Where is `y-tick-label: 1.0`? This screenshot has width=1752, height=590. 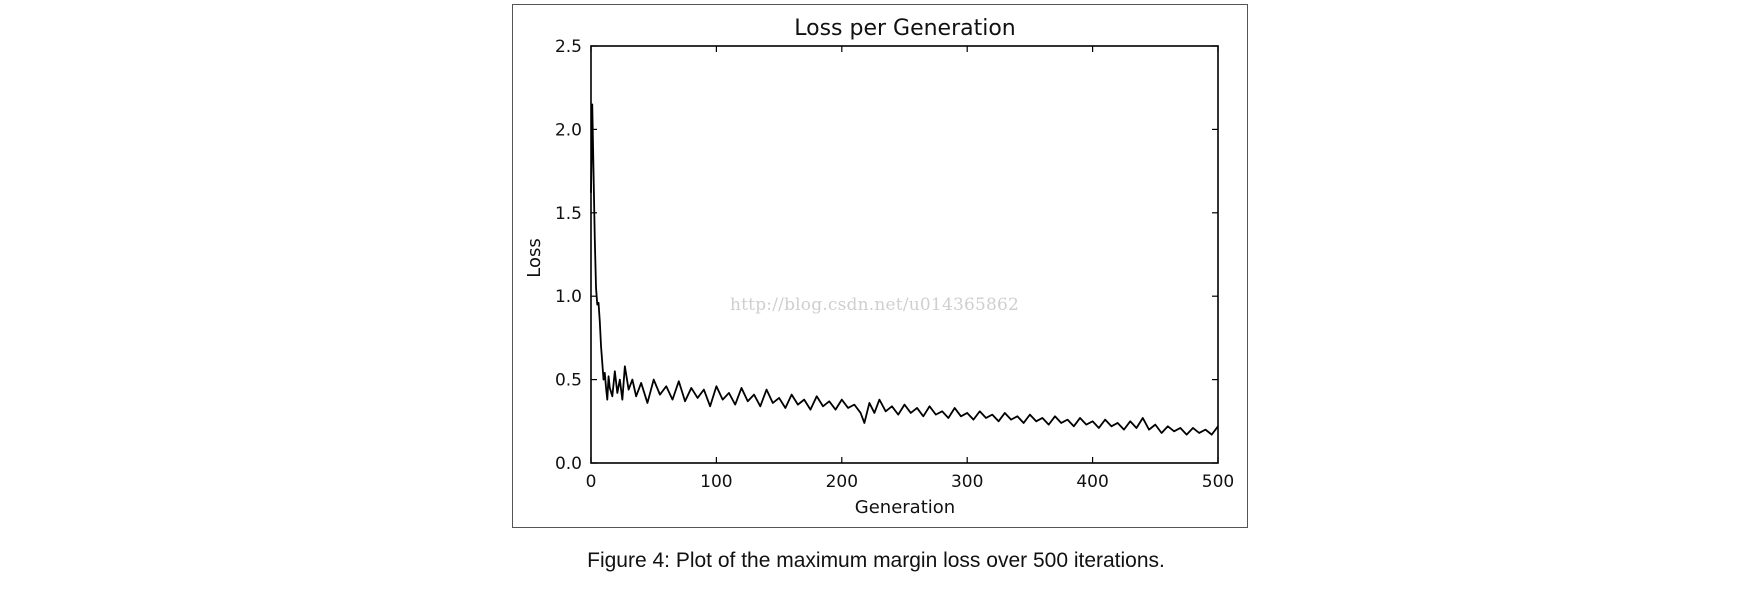
y-tick-label: 1.0 is located at coordinates (568, 297).